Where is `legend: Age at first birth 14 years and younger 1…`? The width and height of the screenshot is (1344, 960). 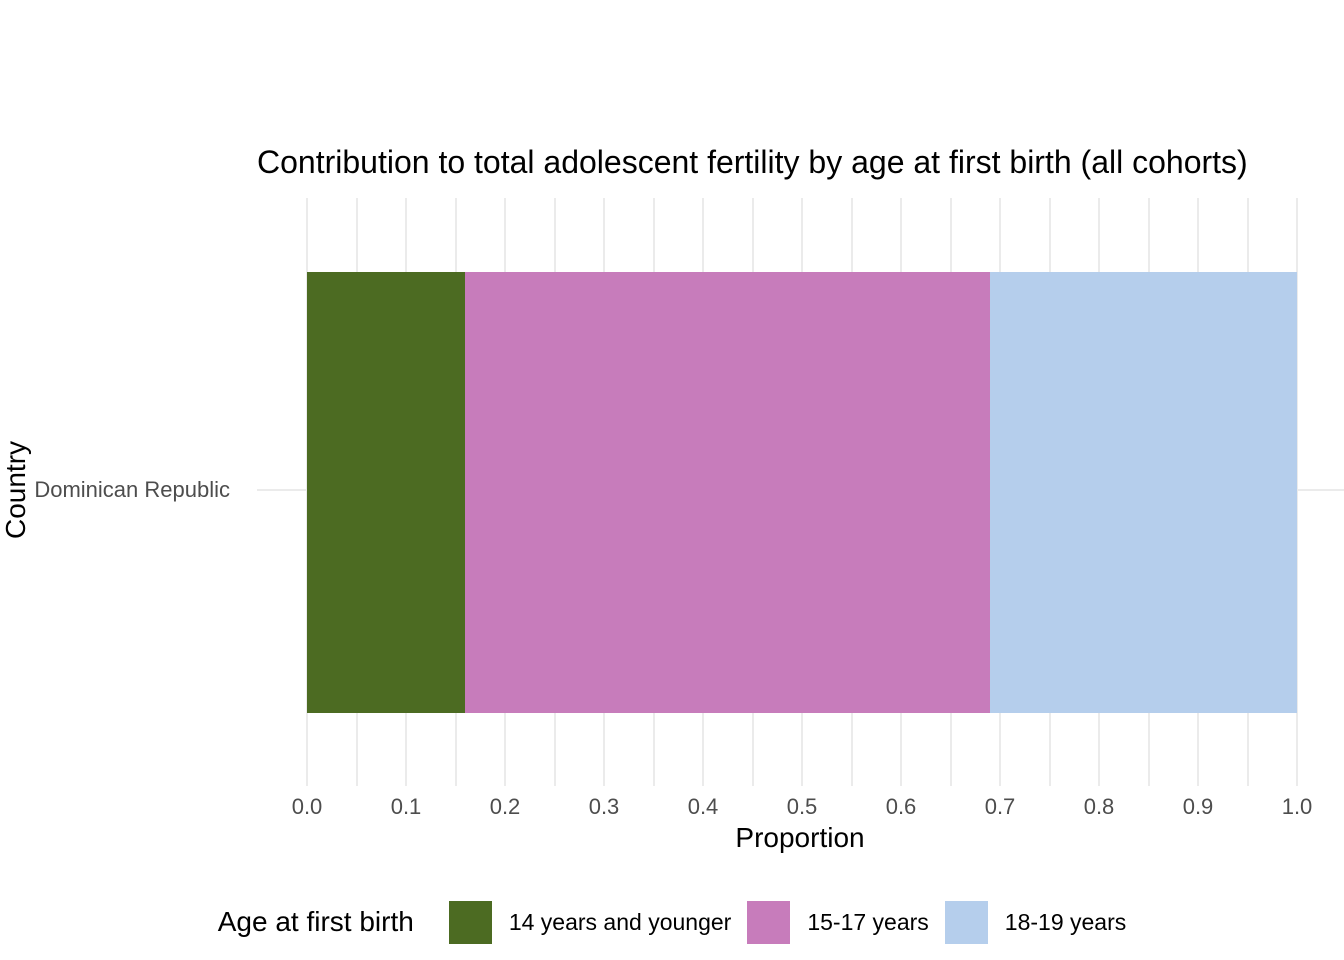
legend: Age at first birth 14 years and younger 1… is located at coordinates (672, 922).